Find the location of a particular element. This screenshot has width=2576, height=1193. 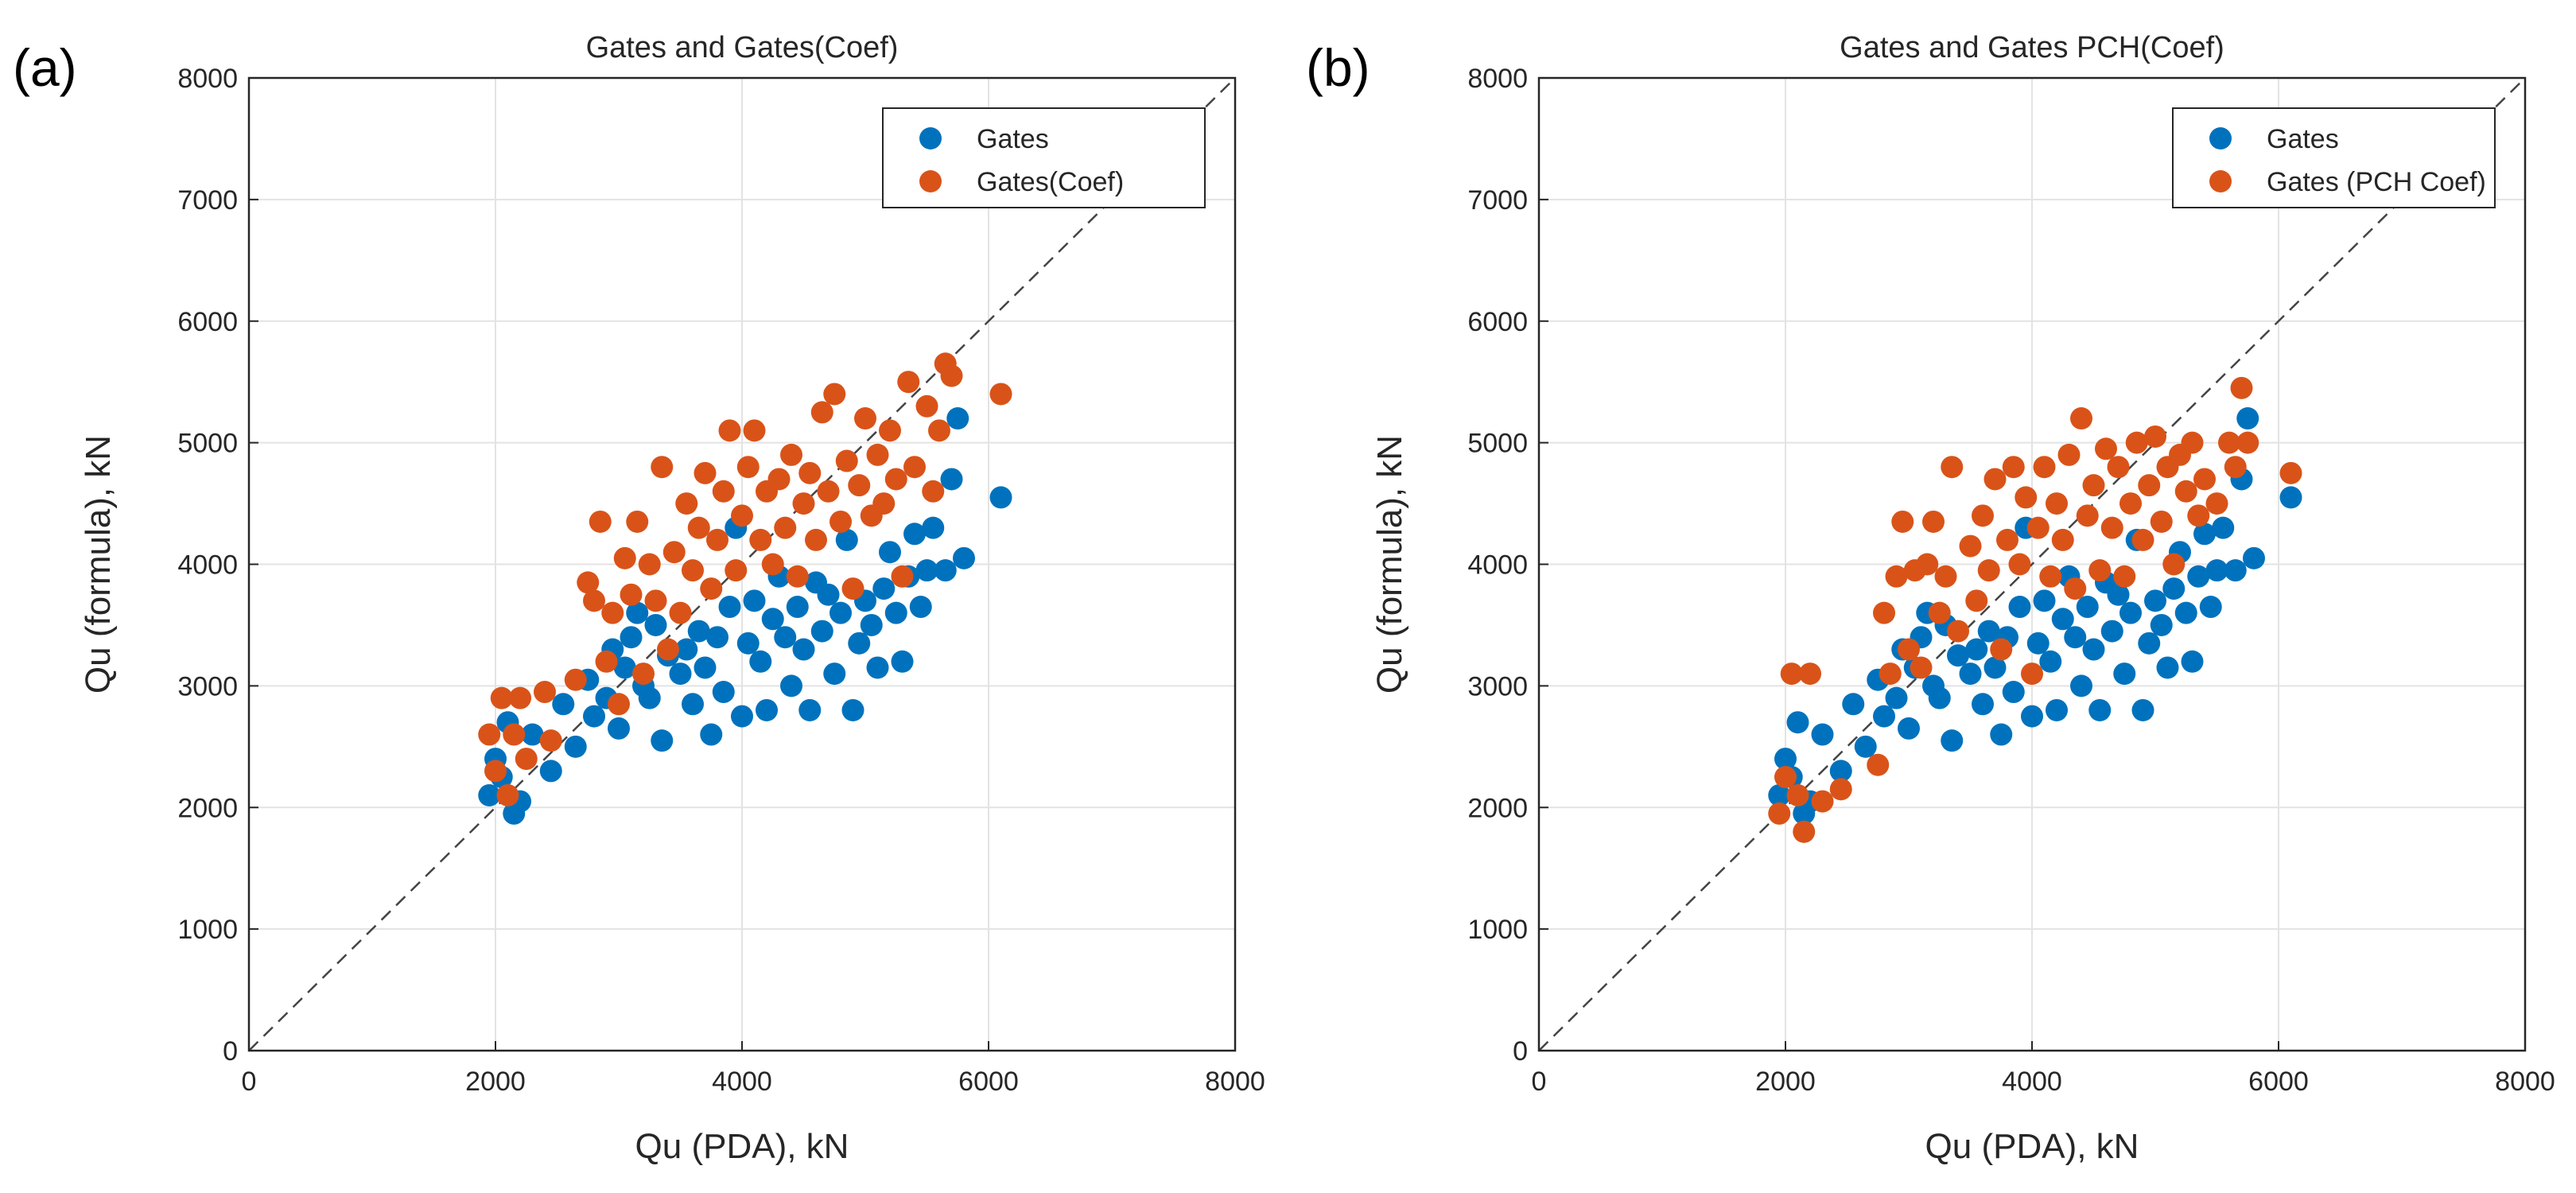

y-tick-label: 6000 is located at coordinates (207, 322).